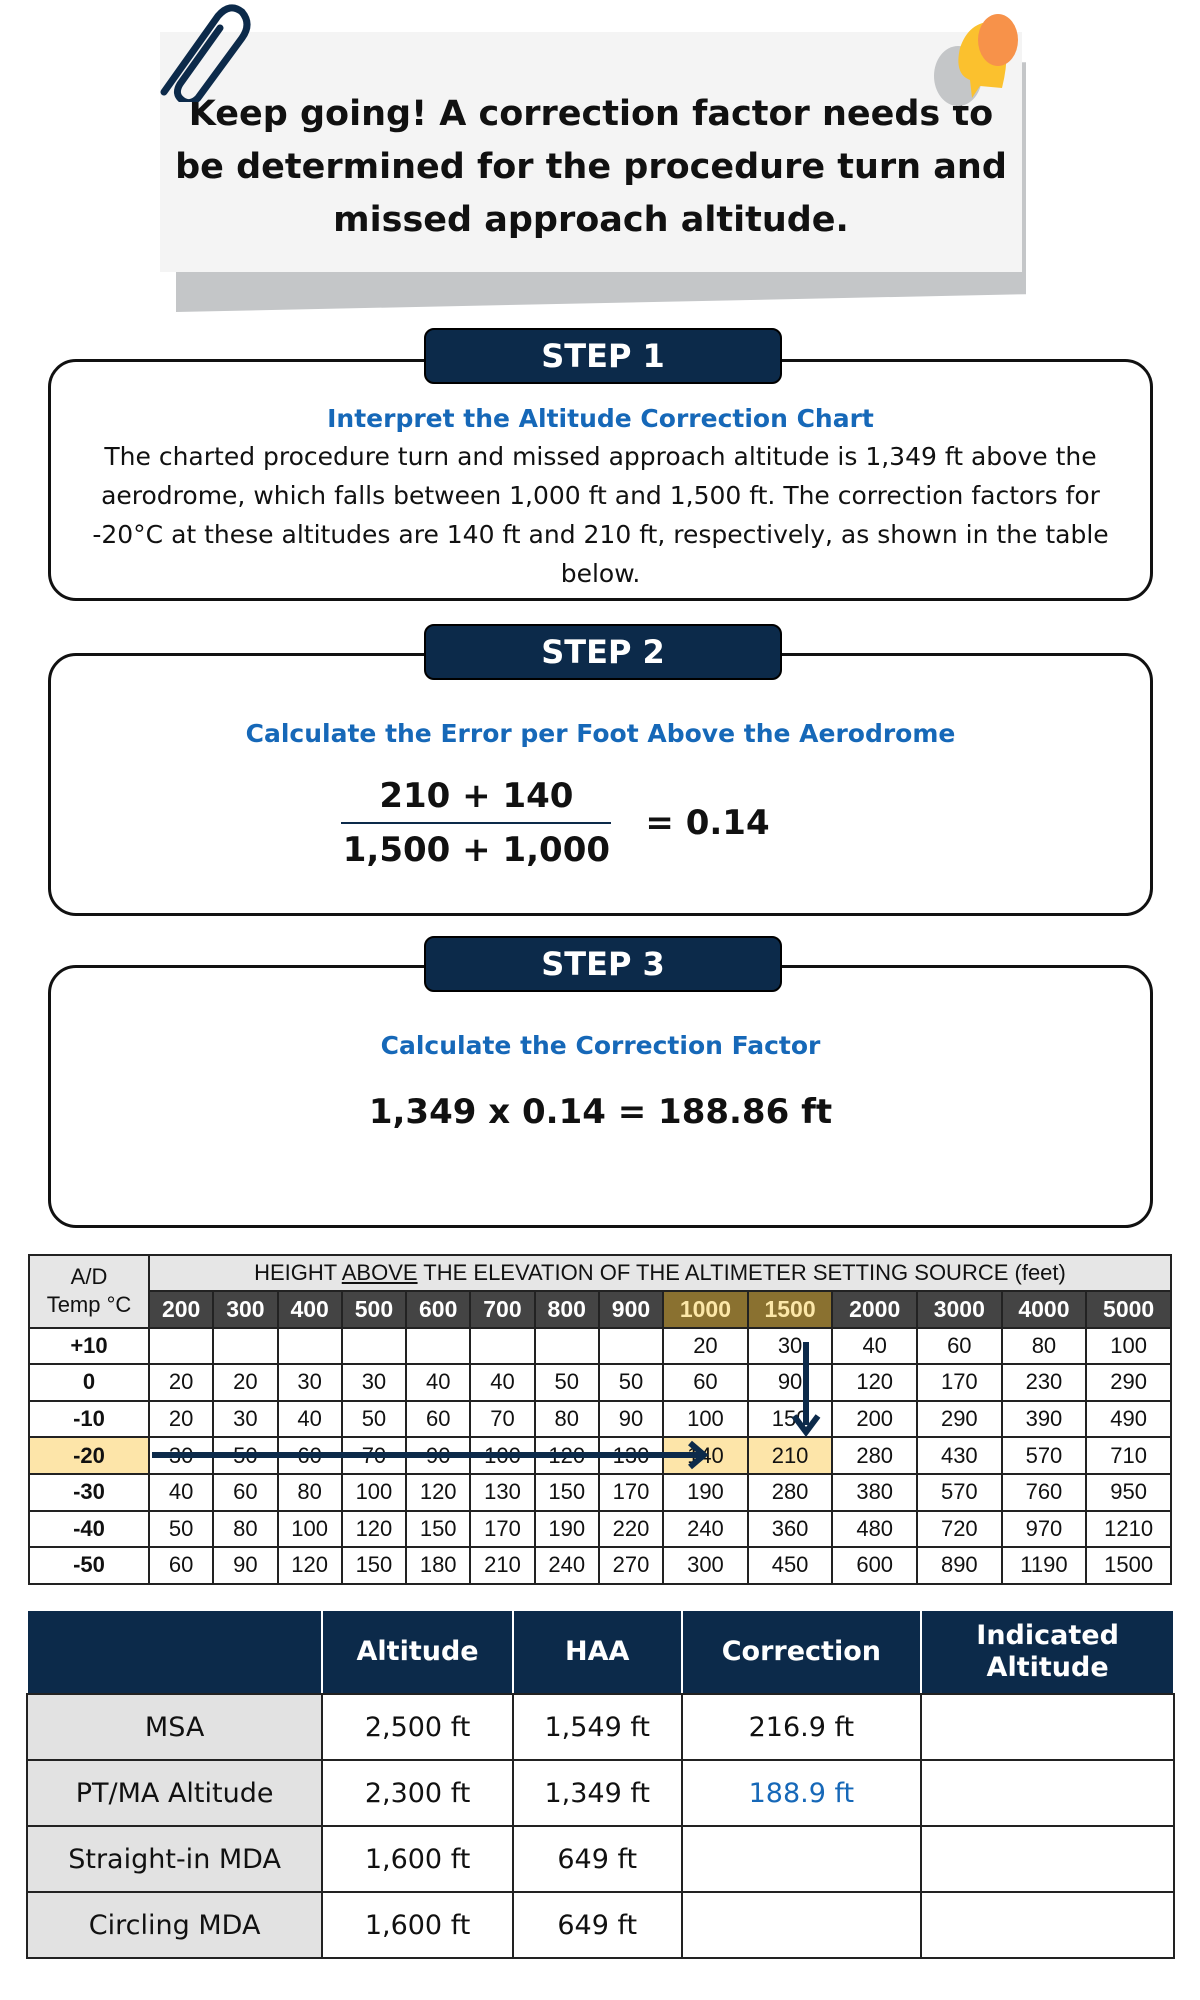  What do you see at coordinates (417, 1793) in the screenshot?
I see `summary-cell: 2,300 ft` at bounding box center [417, 1793].